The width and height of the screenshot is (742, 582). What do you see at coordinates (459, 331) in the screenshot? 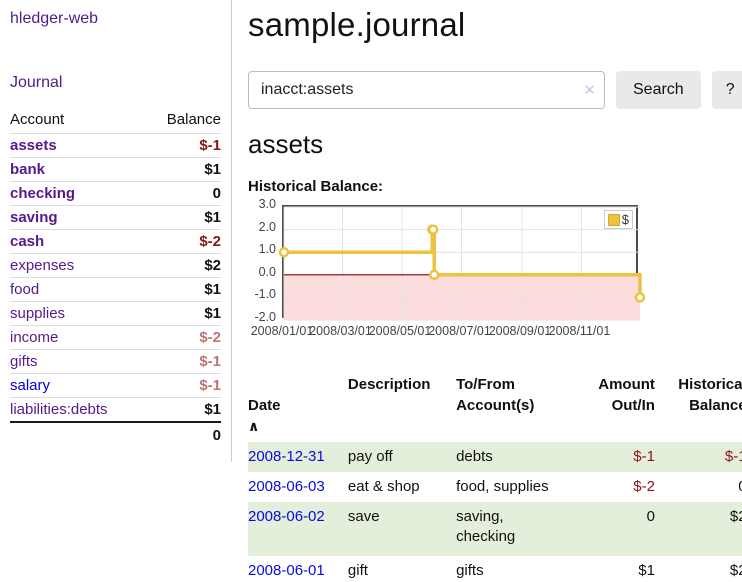
I see `x-axis-tick: 2008/07/01` at bounding box center [459, 331].